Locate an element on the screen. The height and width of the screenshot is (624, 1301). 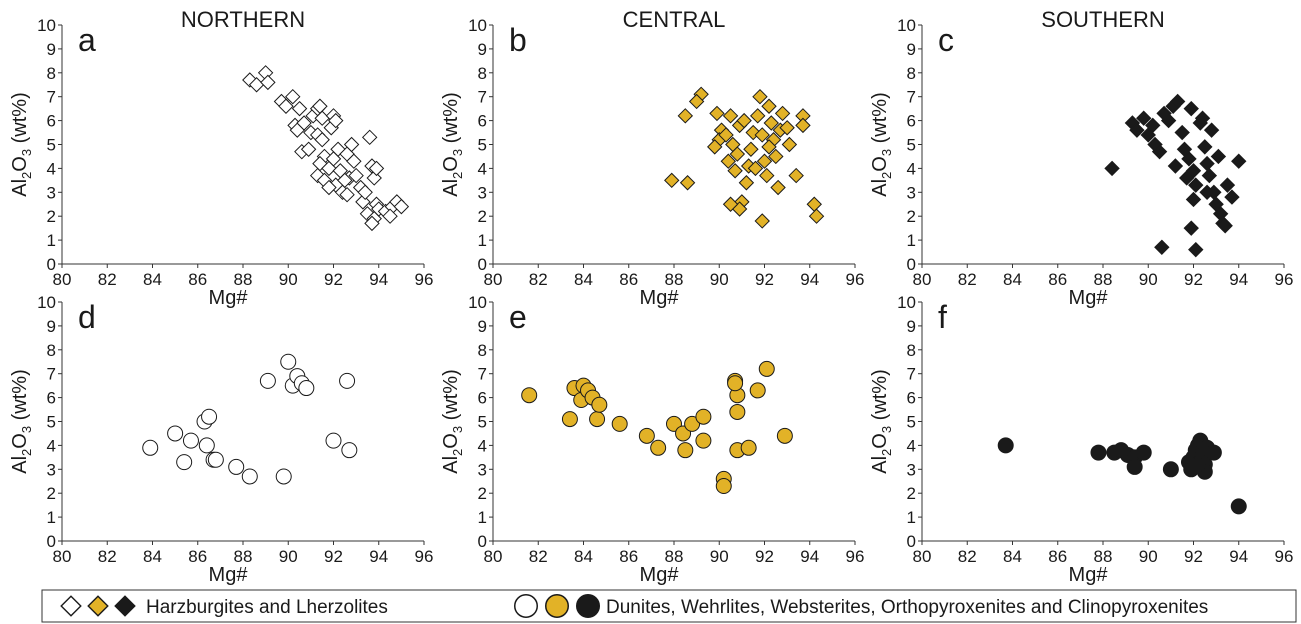
panel-title: SOUTHERN is located at coordinates (1102, 19).